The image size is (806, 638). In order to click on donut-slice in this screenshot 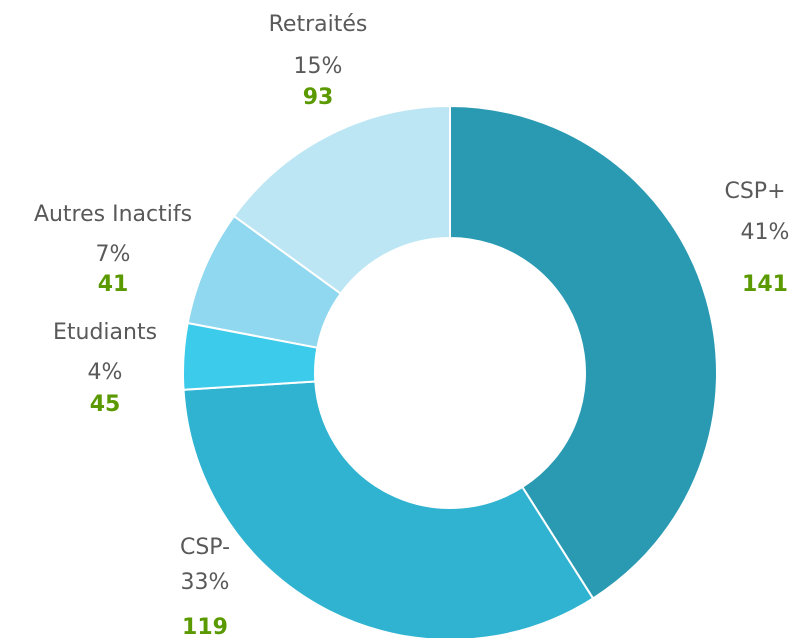, I will do `click(341, 200)`.